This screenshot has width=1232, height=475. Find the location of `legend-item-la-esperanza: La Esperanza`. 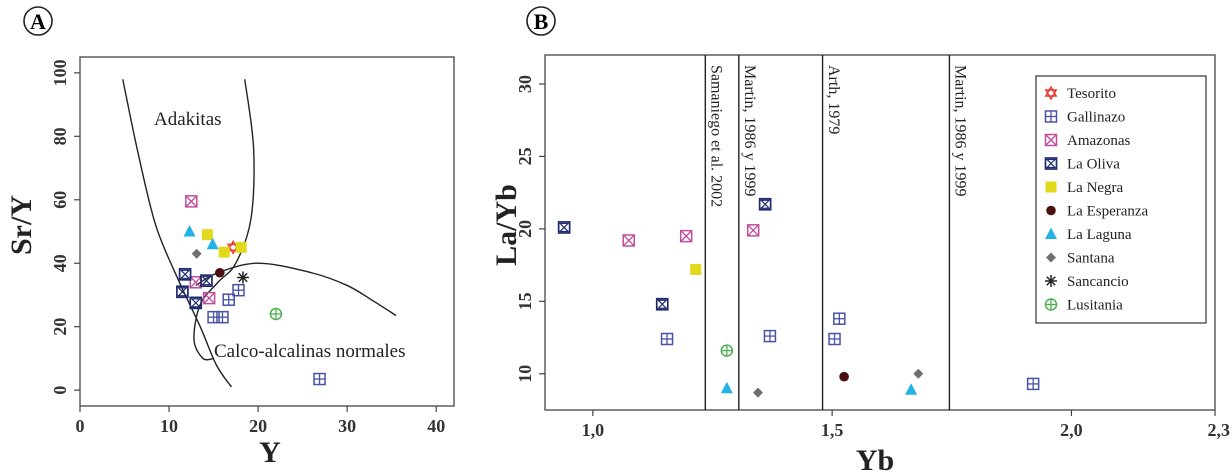

legend-item-la-esperanza: La Esperanza is located at coordinates (1097, 212).